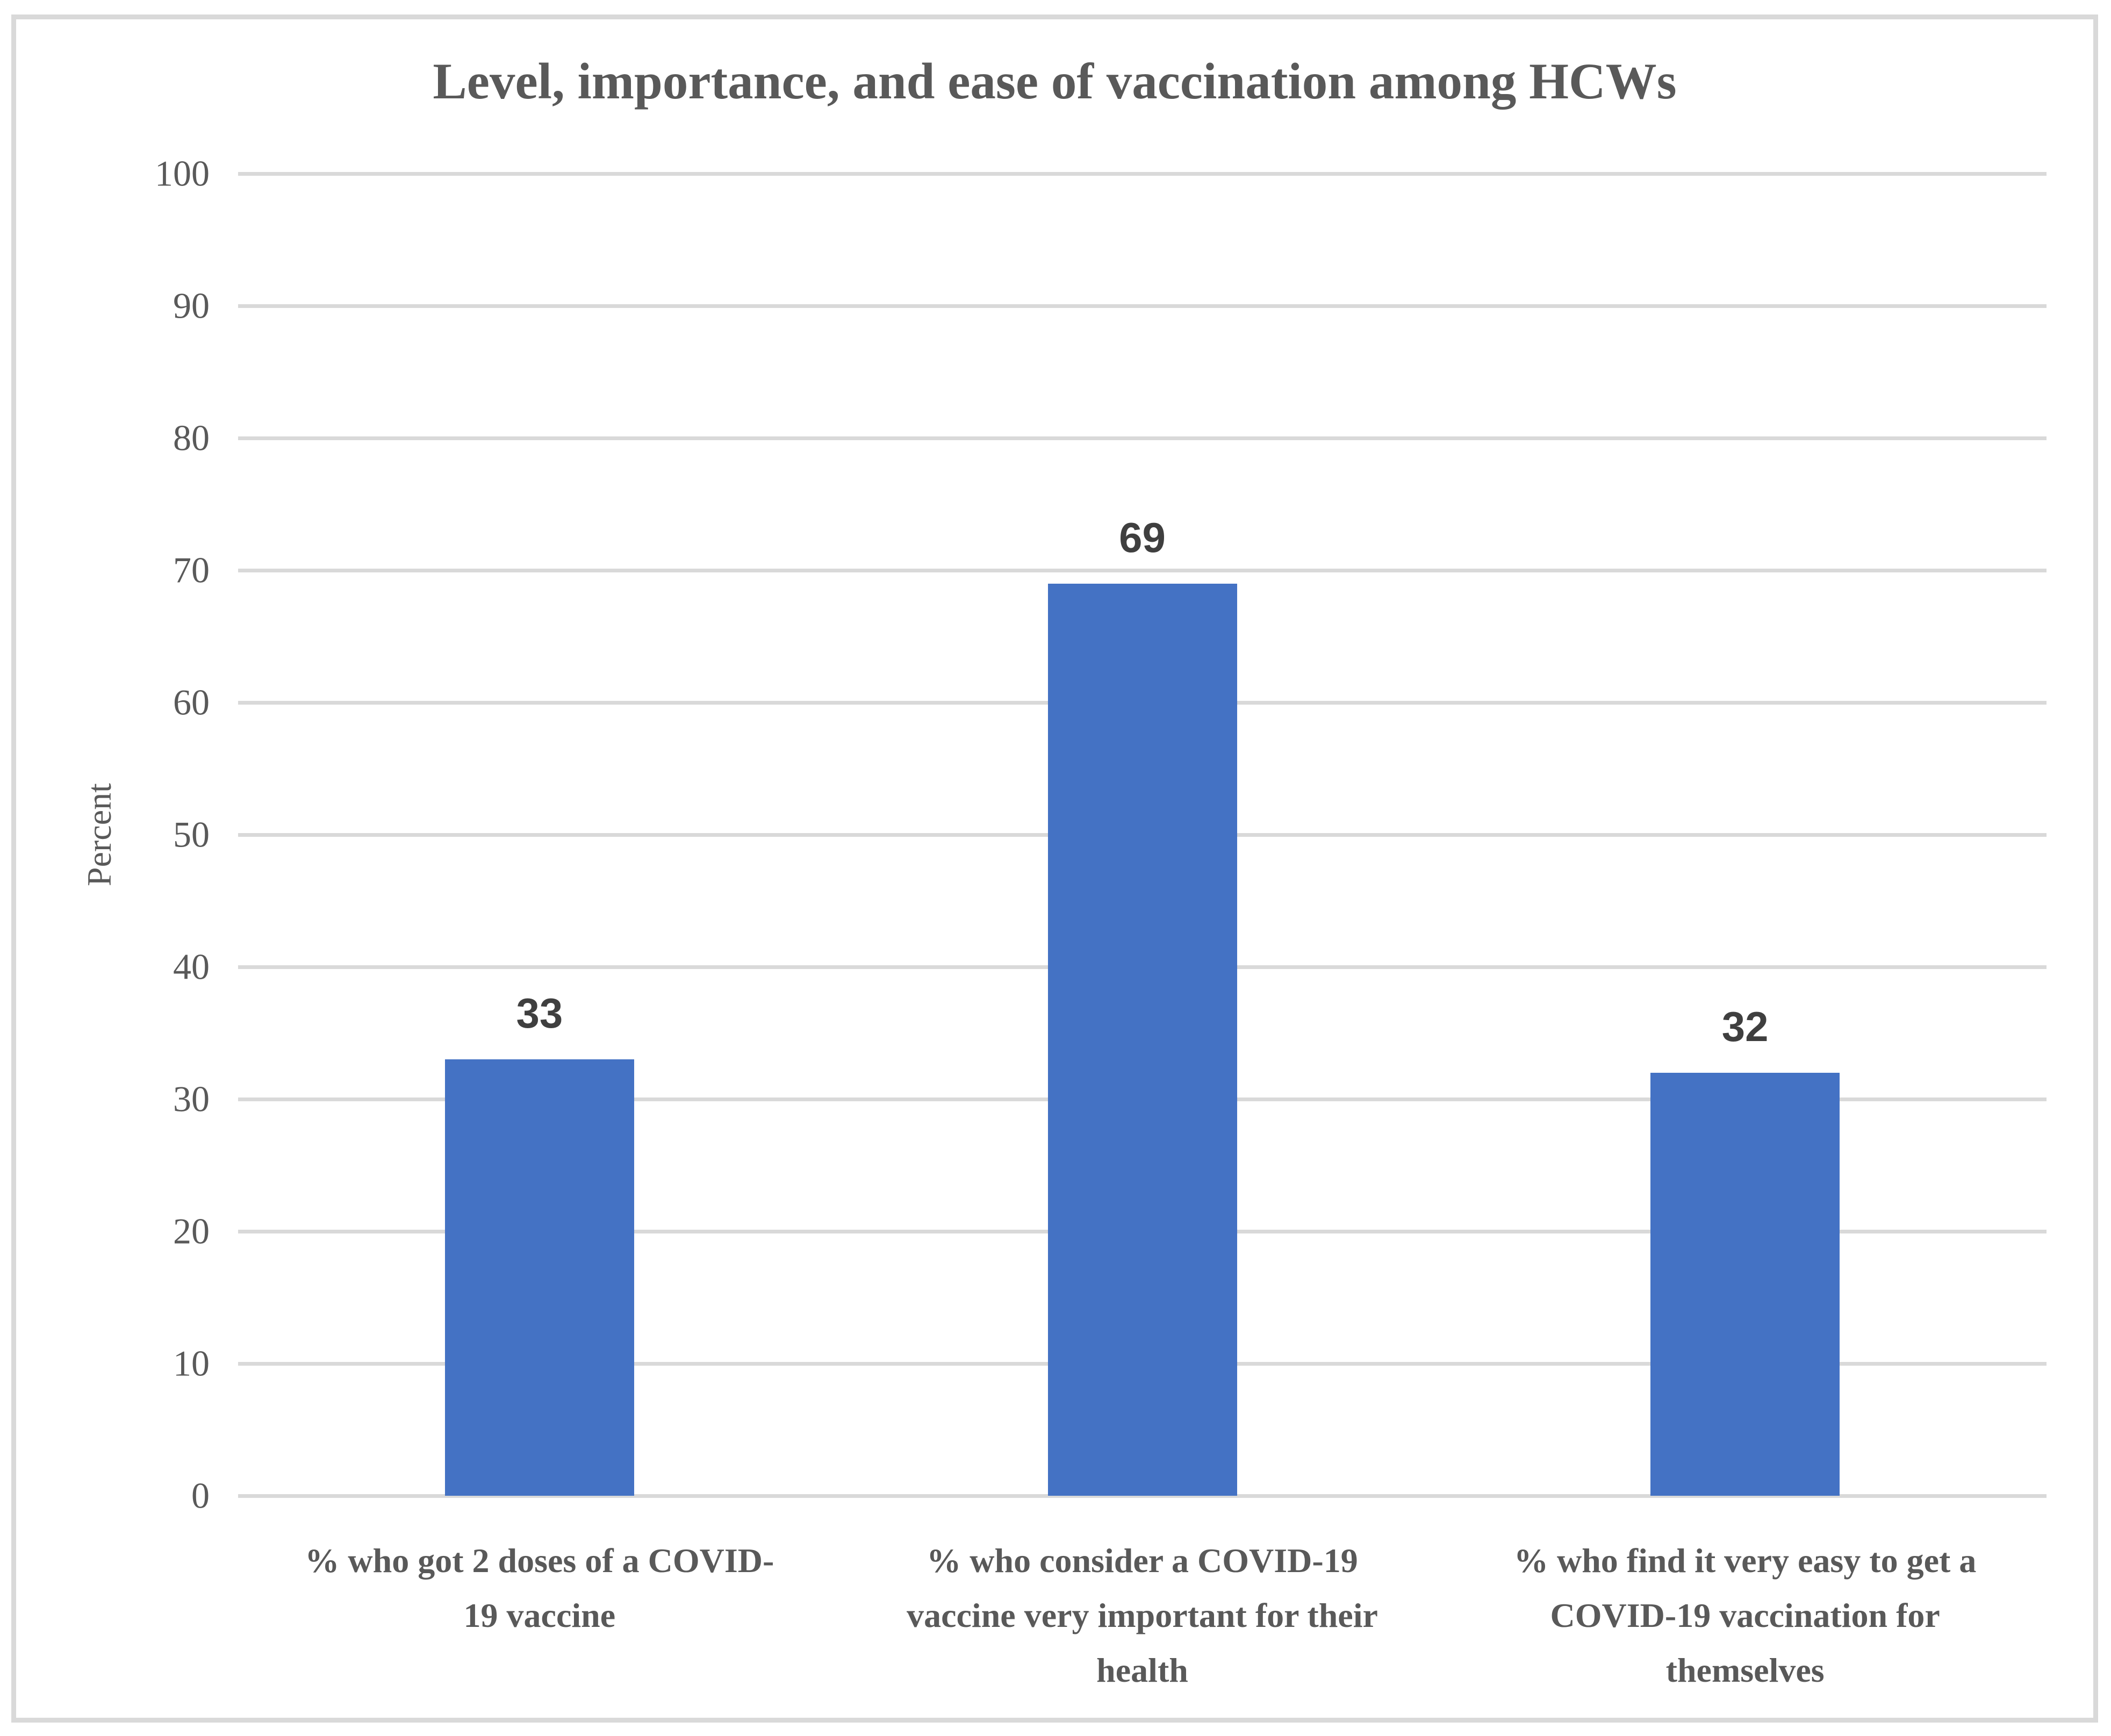 Image resolution: width=2111 pixels, height=1736 pixels. What do you see at coordinates (539, 1013) in the screenshot?
I see `bar-value-label-1: 33` at bounding box center [539, 1013].